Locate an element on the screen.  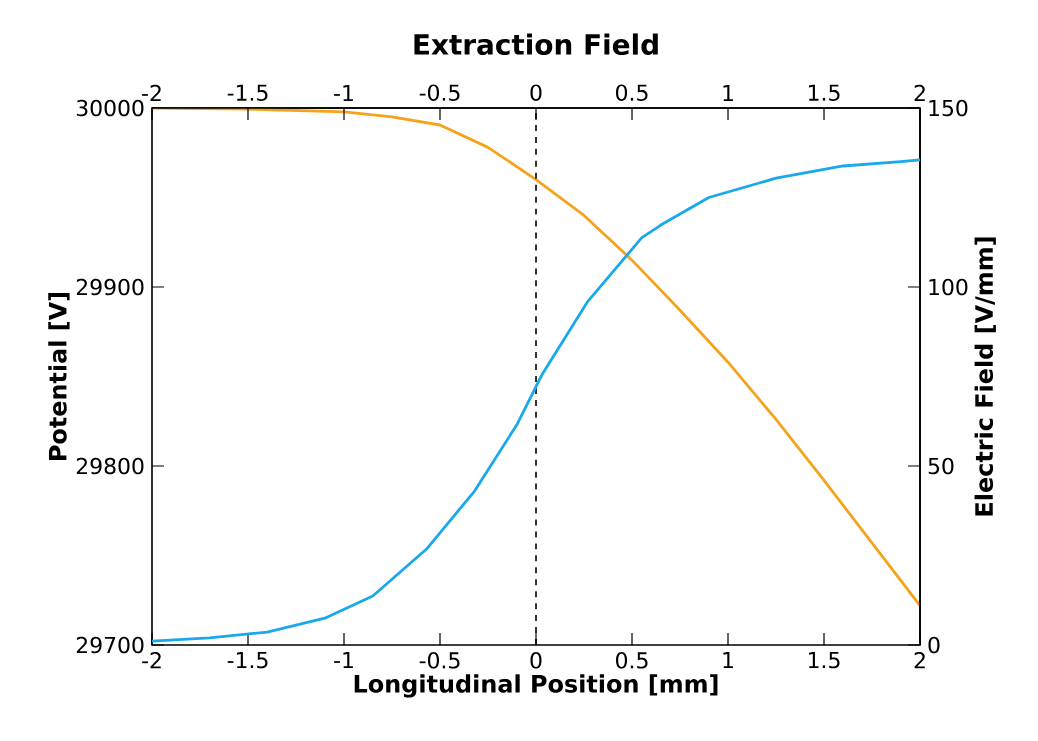
chart-title: Extraction Field is located at coordinates (536, 44).